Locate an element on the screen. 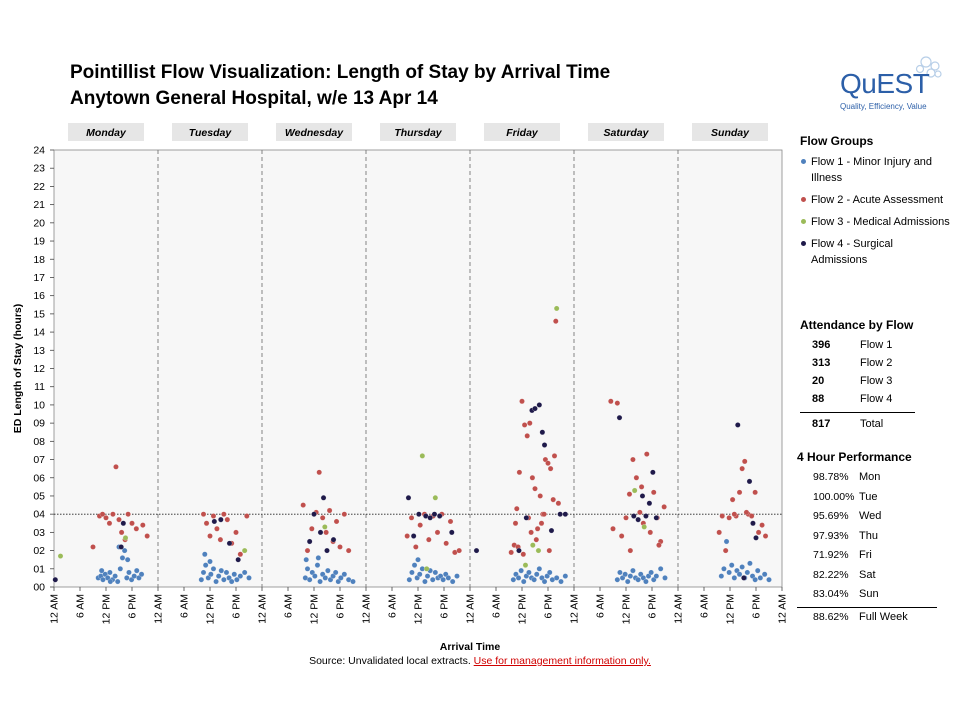 The image size is (960, 720). y-tick-label: 22 is located at coordinates (39, 187).